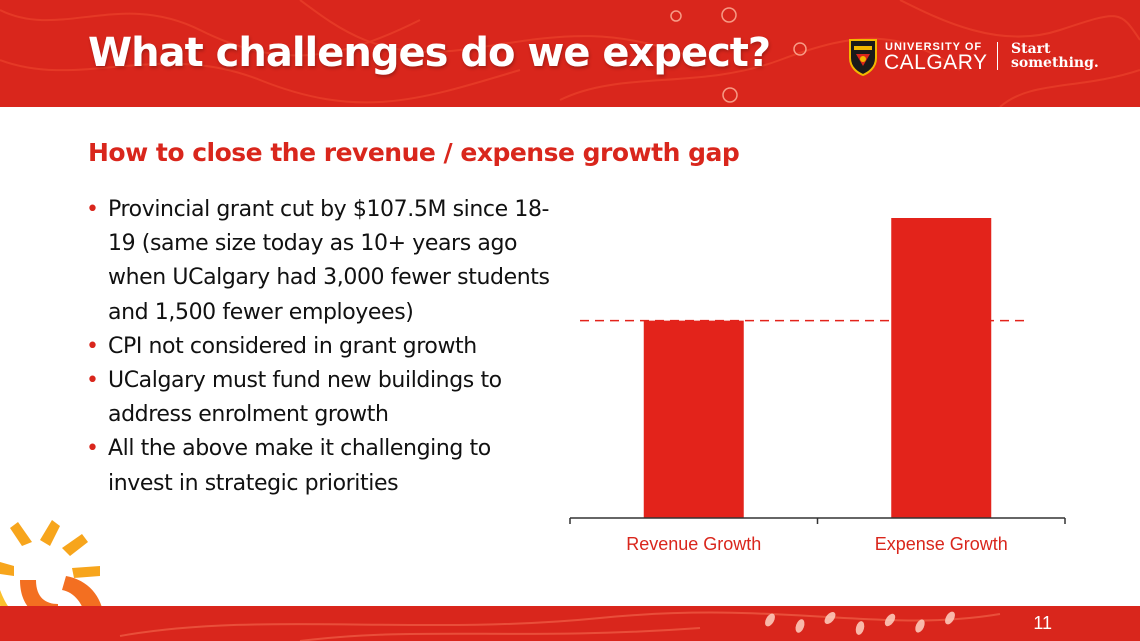 Image resolution: width=1140 pixels, height=641 pixels. What do you see at coordinates (292, 346) in the screenshot?
I see `bullet-text: CPI not considered in grant growth` at bounding box center [292, 346].